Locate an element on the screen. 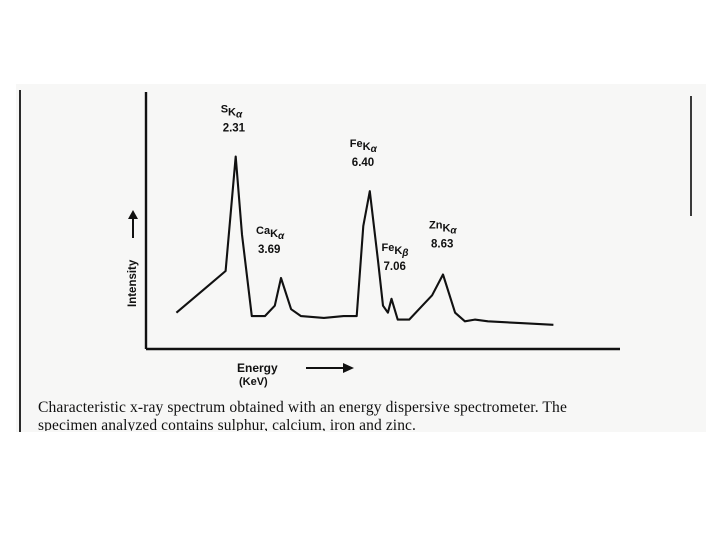 This screenshot has width=720, height=540. peak-label-zn-ka: ZnKα is located at coordinates (443, 228).